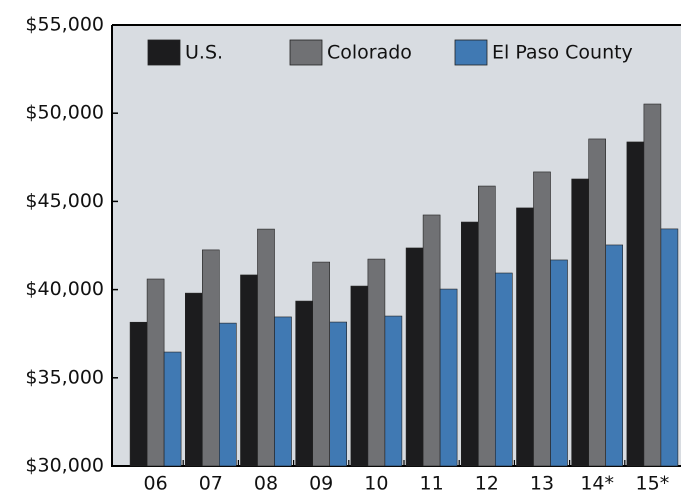  I want to click on x-tick-label: 11, so click(432, 484).